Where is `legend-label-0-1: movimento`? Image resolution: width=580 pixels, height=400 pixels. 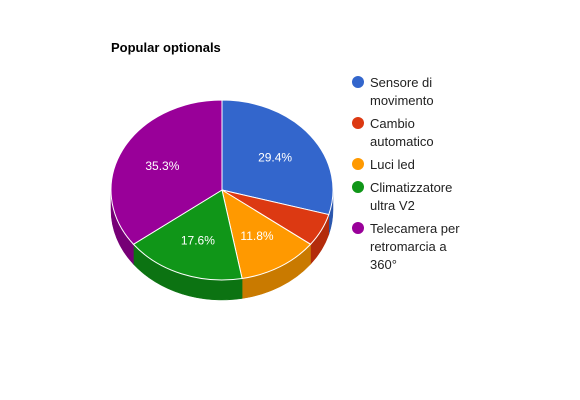 legend-label-0-1: movimento is located at coordinates (402, 100).